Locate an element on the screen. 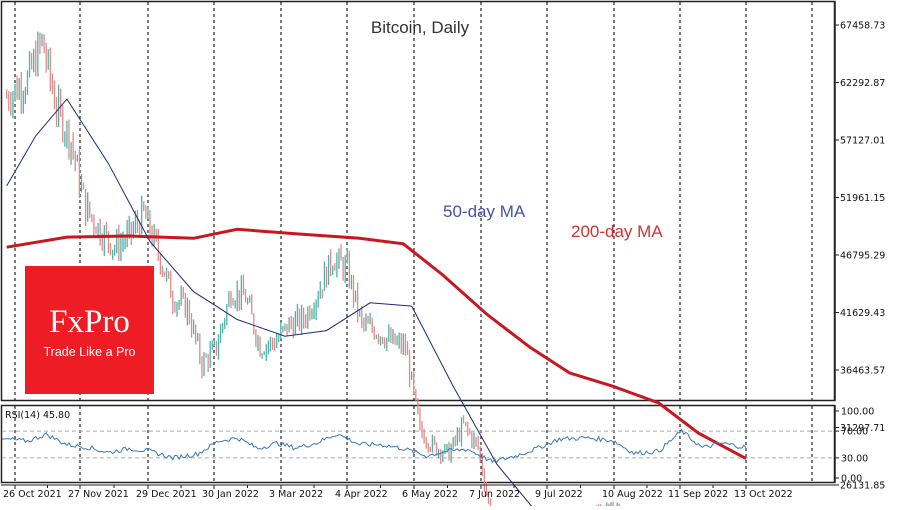 The image size is (900, 510). date-tick-label: 7 Jun 2022 is located at coordinates (494, 494).